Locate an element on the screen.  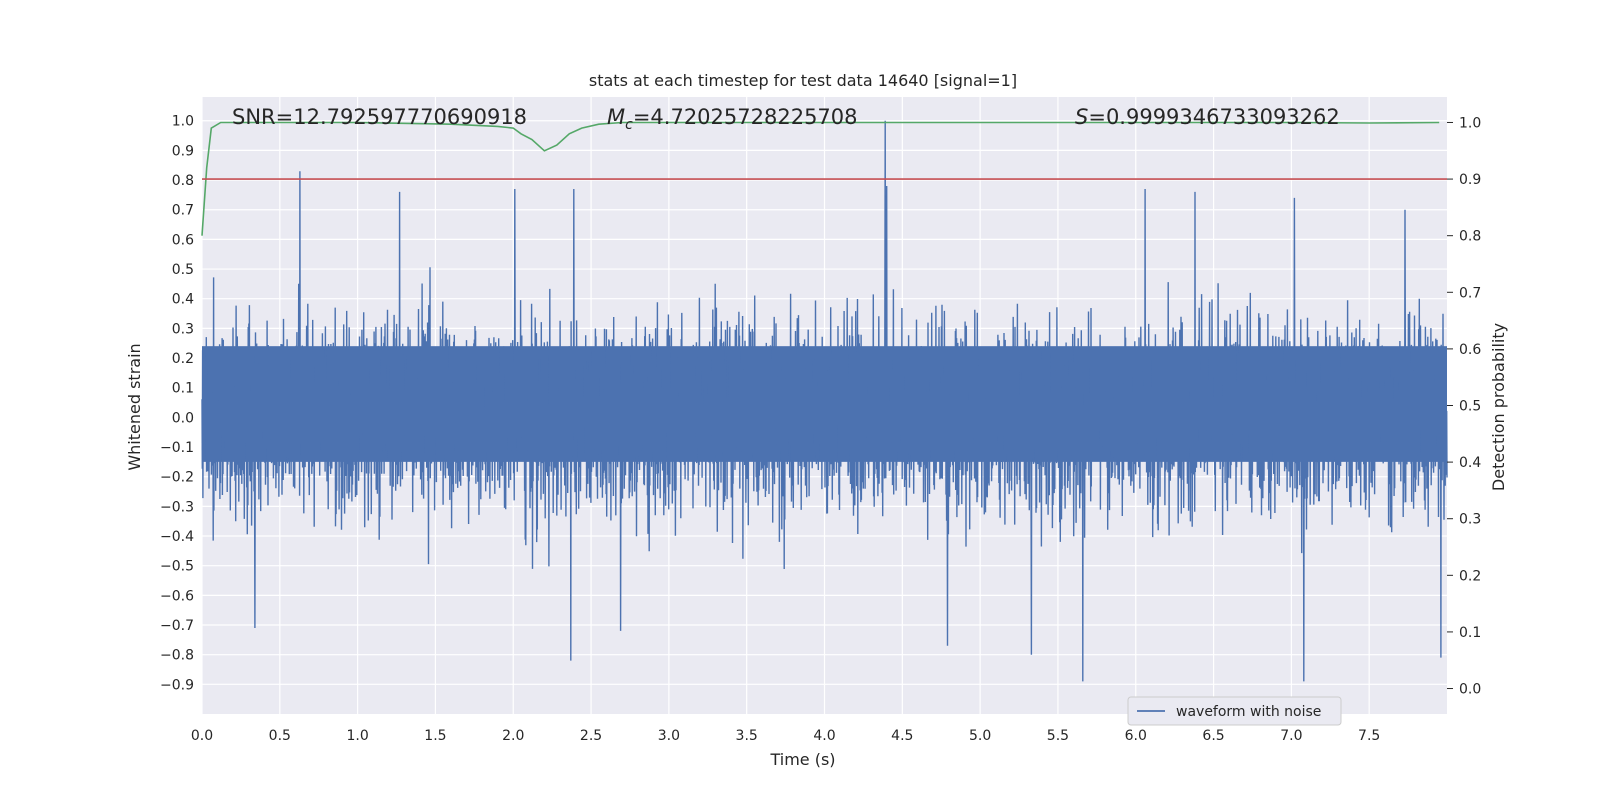
y2-tick-labels: 0.0 0.1 0.2 0.3 0.4 0.5 0.6 0.7 0.8 0.9 1.0 is located at coordinates (1464, 406).